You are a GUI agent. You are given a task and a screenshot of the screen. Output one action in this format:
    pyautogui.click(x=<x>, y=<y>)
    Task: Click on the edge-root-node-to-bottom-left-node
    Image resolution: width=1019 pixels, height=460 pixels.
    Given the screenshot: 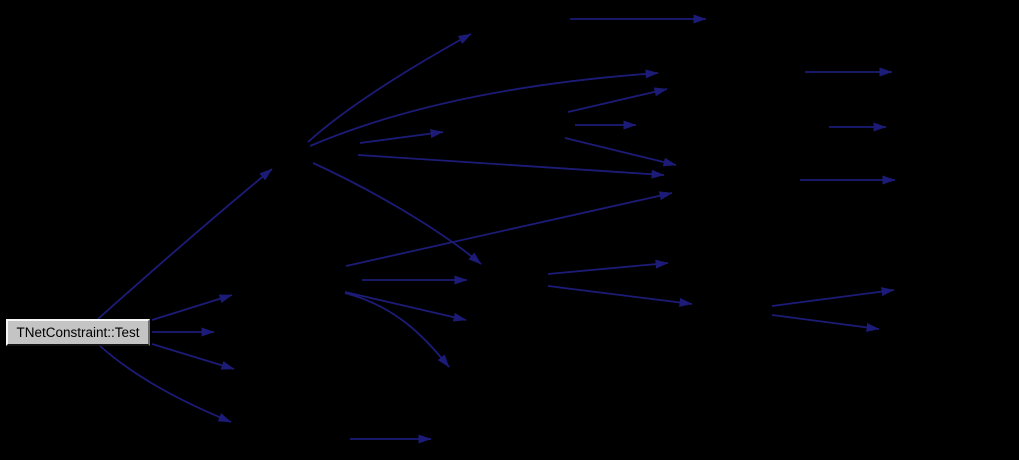 What is the action you would take?
    pyautogui.click(x=165, y=384)
    